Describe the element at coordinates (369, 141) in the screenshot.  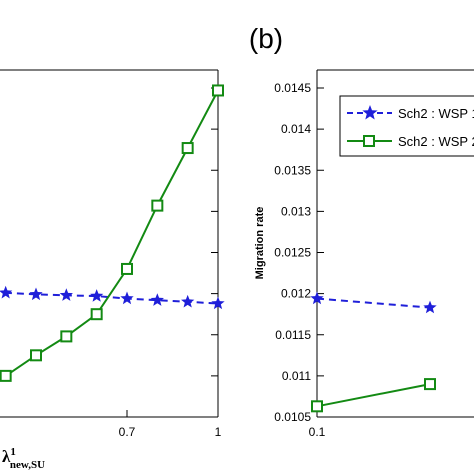
I see `legend-square-marker` at that location.